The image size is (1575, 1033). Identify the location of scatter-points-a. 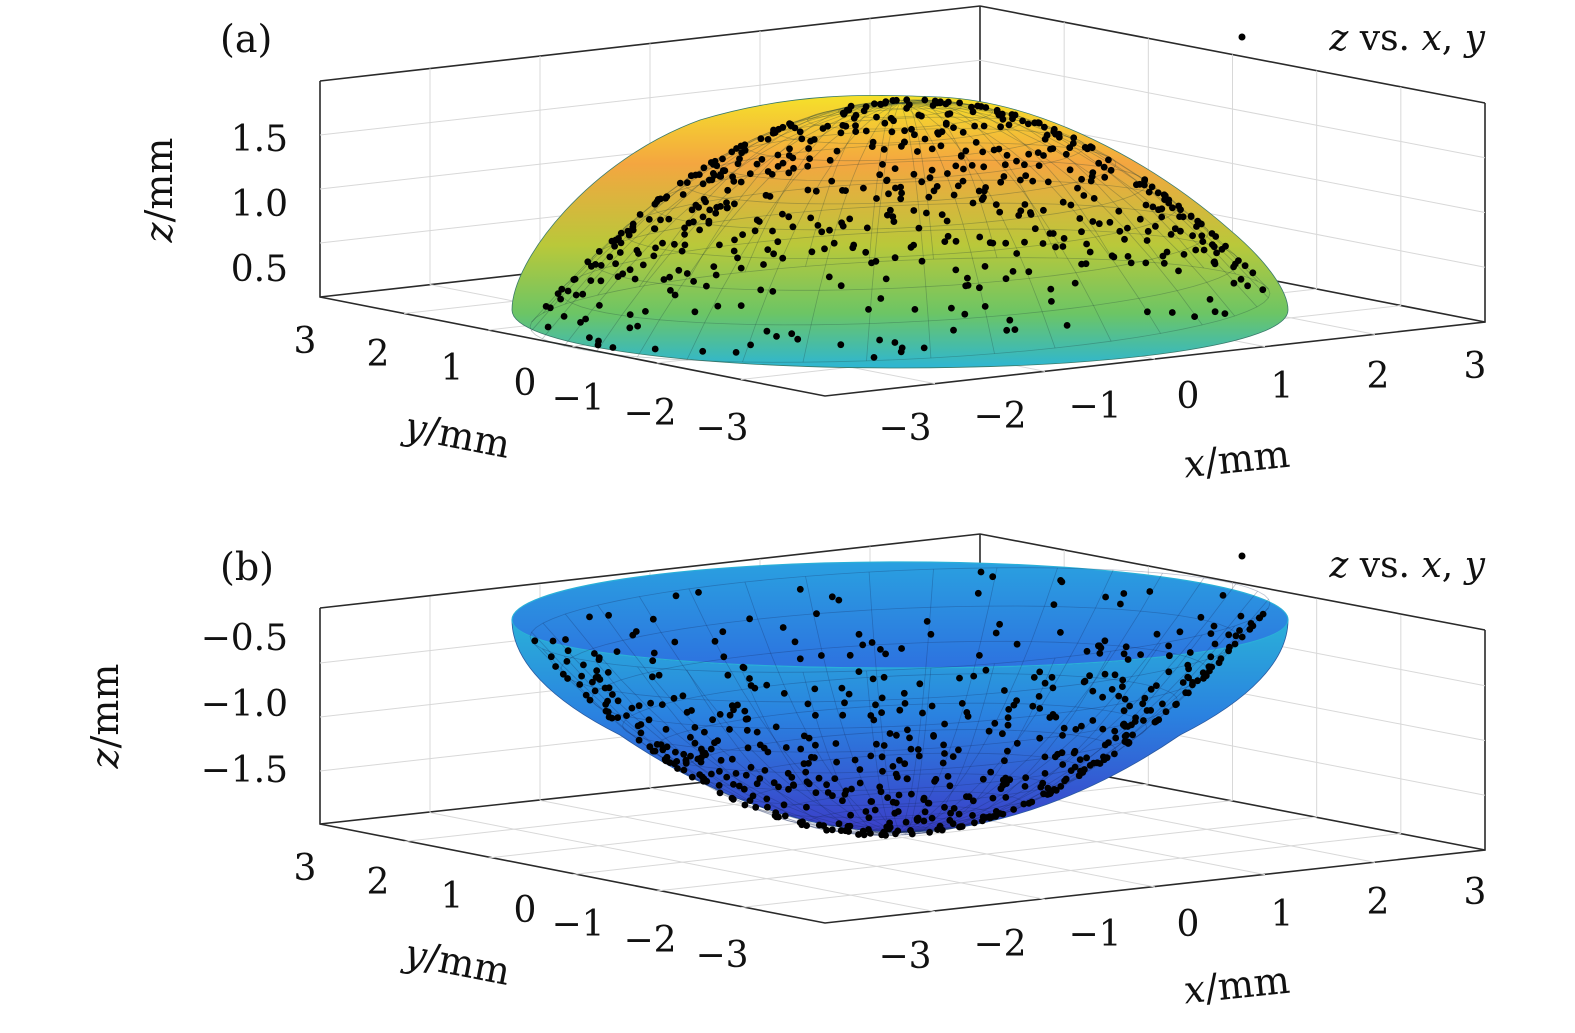
(904, 228).